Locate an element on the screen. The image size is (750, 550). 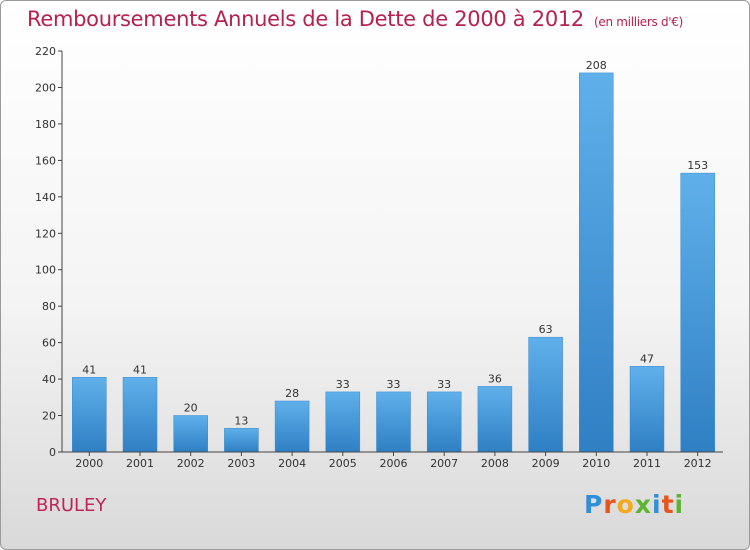
data-label-2007: 33 is located at coordinates (444, 384).